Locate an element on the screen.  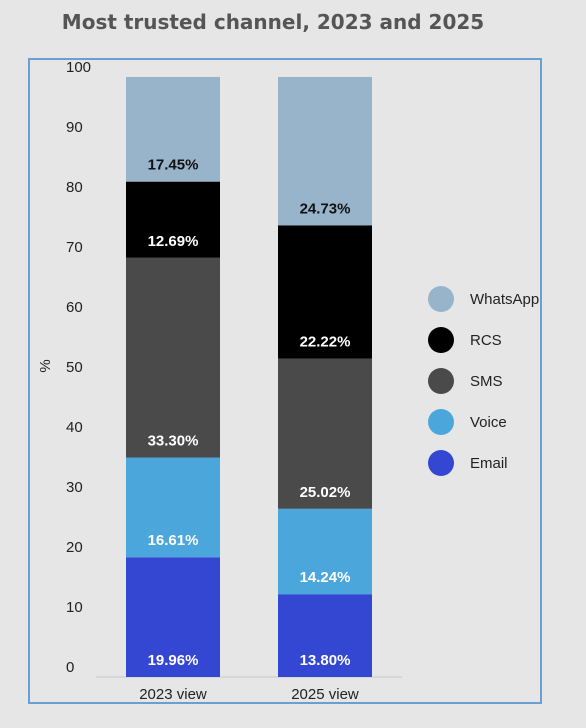
y-tick-label: 30 is located at coordinates (74, 487).